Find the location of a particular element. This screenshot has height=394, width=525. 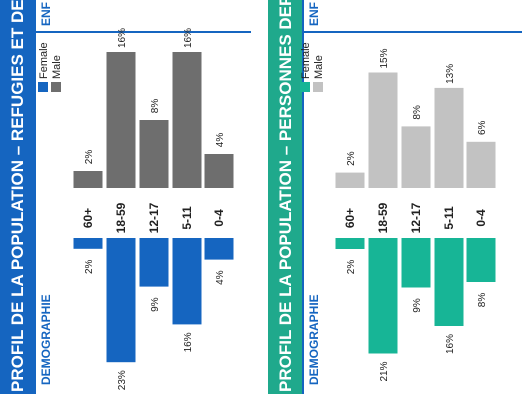

female-value-label: 4% is located at coordinates (220, 277).